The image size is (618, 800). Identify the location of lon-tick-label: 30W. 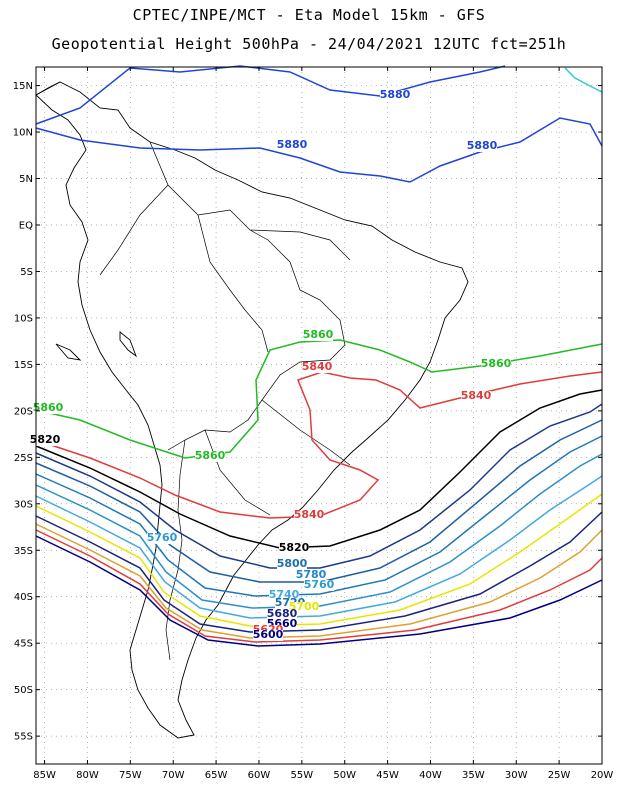
(516, 775).